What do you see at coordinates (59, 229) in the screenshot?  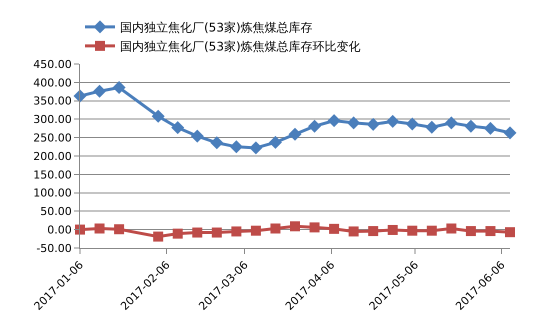 I see `y-tick-label: 0.00` at bounding box center [59, 229].